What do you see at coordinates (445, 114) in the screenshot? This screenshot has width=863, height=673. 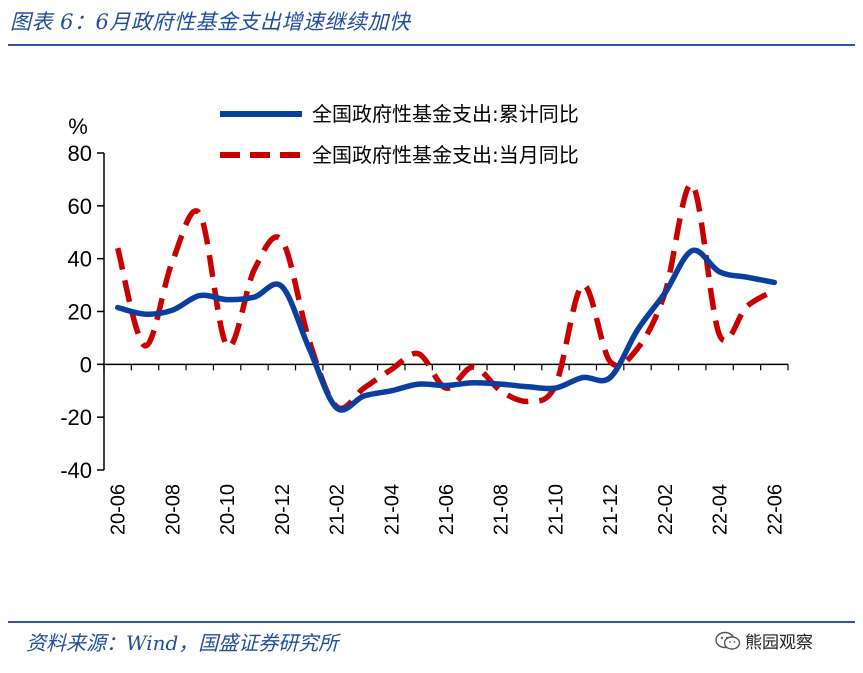 I see `legend-label-cumulative: 全国政府性基金支出:累计同比` at bounding box center [445, 114].